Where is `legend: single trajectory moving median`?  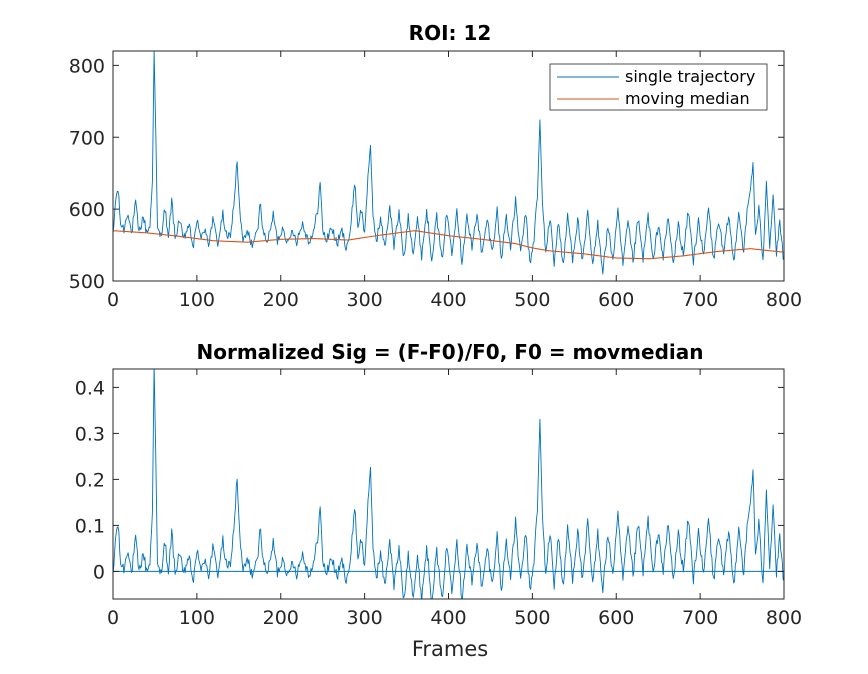
legend: single trajectory moving median is located at coordinates (658, 87).